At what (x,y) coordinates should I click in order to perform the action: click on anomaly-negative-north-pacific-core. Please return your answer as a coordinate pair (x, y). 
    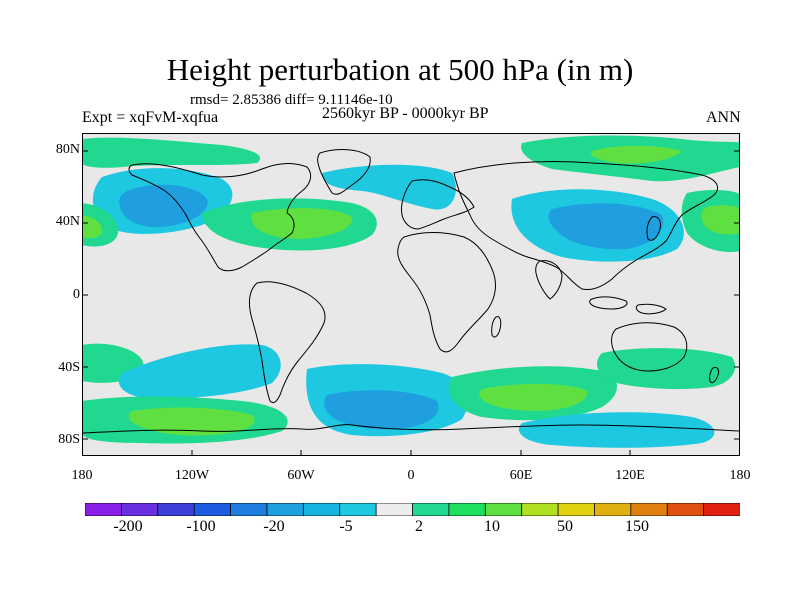
    Looking at the image, I should click on (163, 206).